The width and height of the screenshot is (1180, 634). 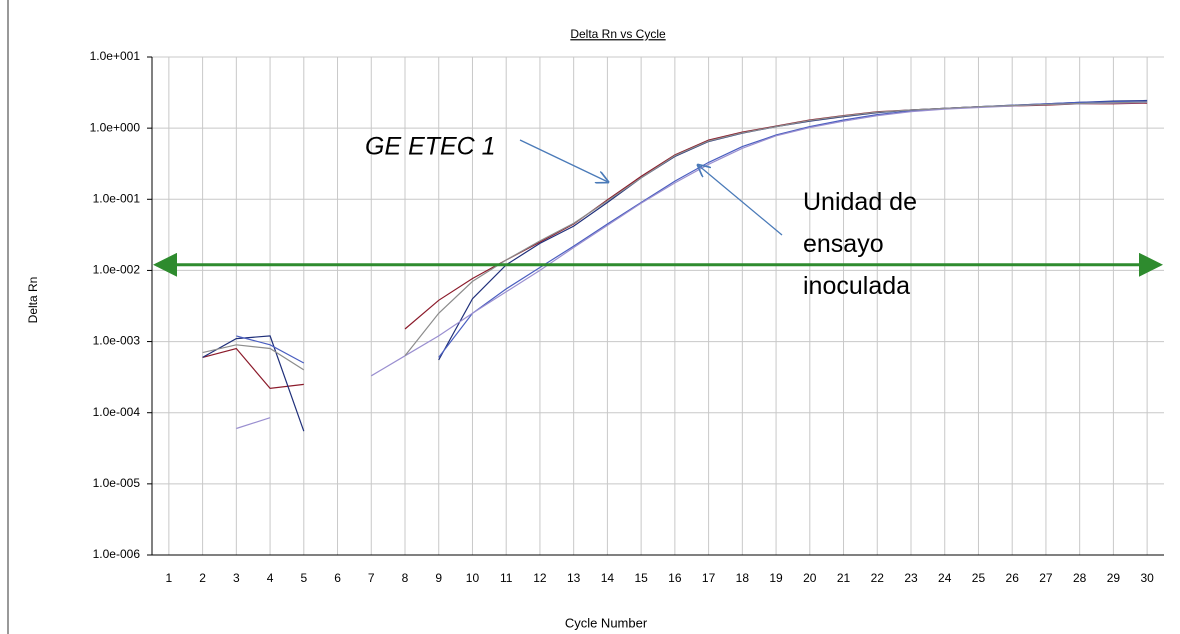 I want to click on x-tick-label: 26, so click(x=1013, y=578).